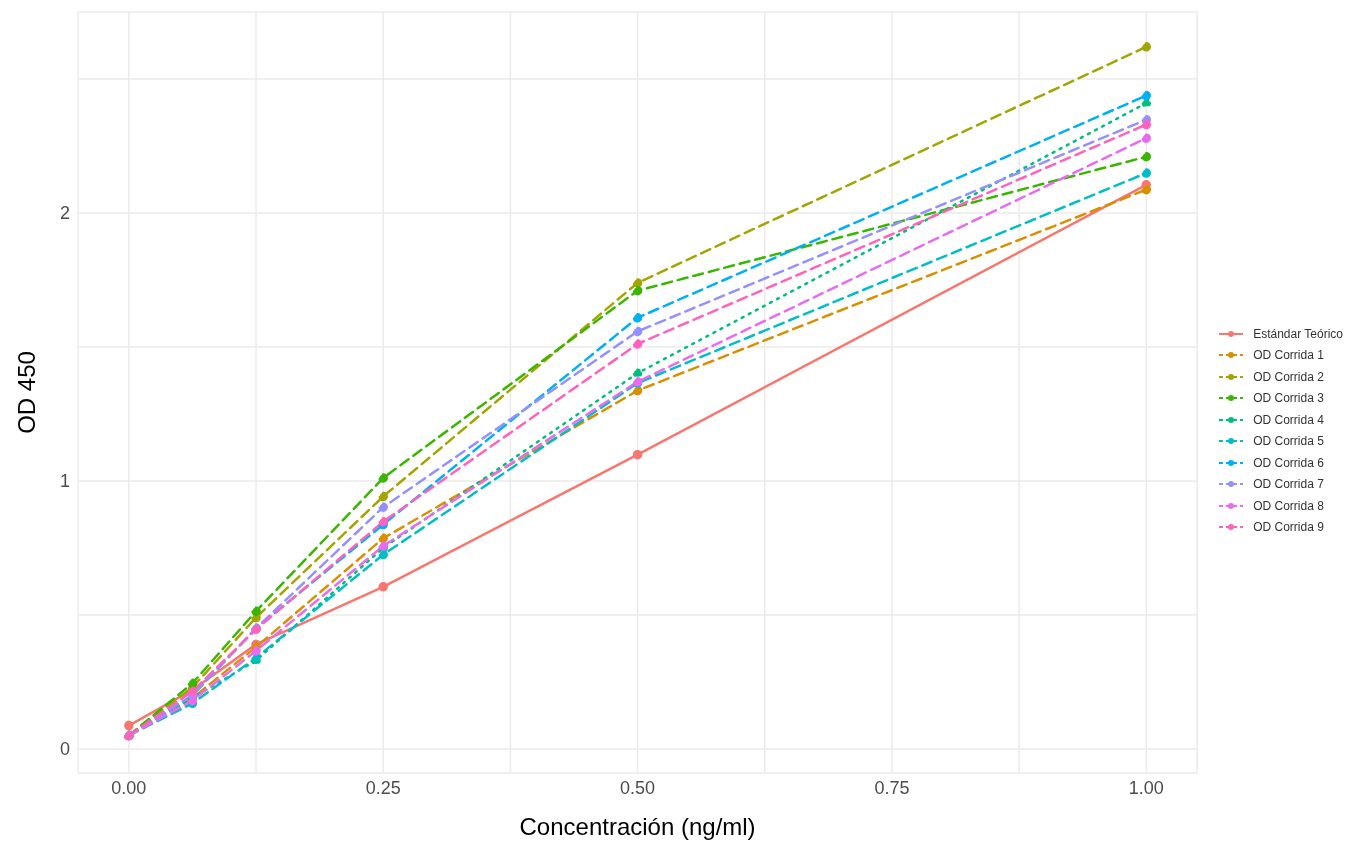 The image size is (1360, 857). I want to click on y-tick-label: 0, so click(64, 749).